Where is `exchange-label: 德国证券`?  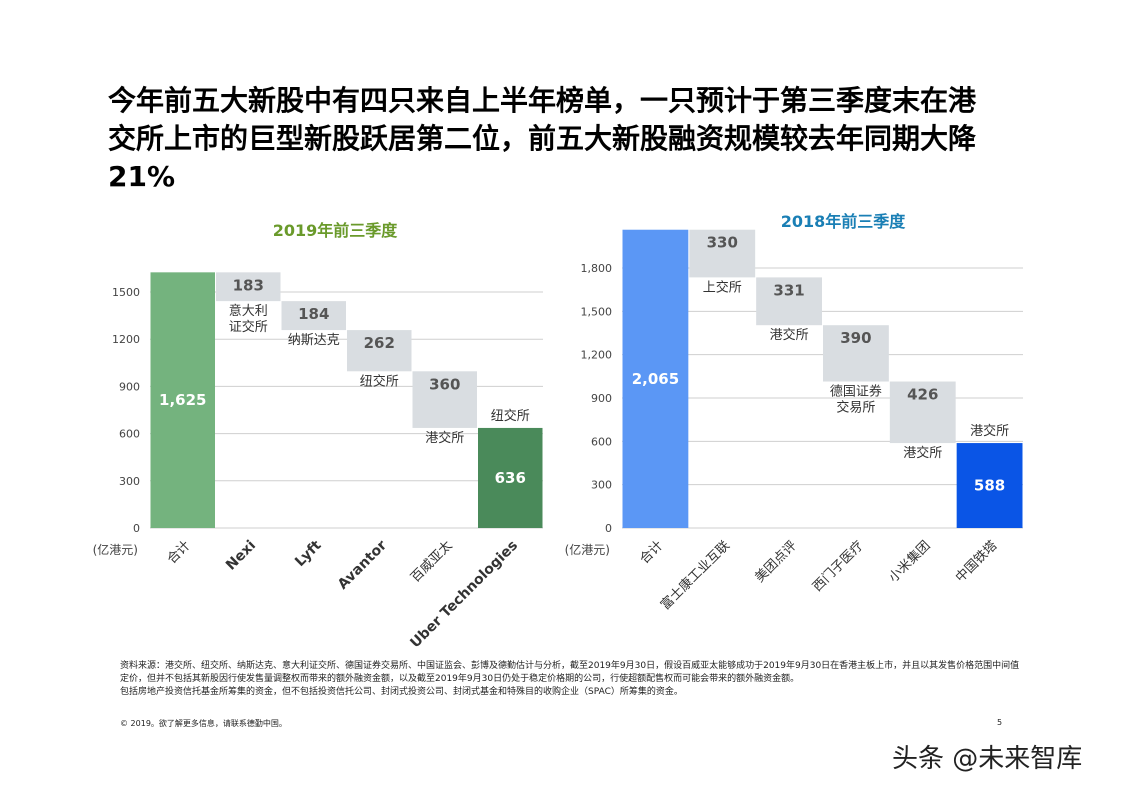
exchange-label: 德国证券 is located at coordinates (856, 392).